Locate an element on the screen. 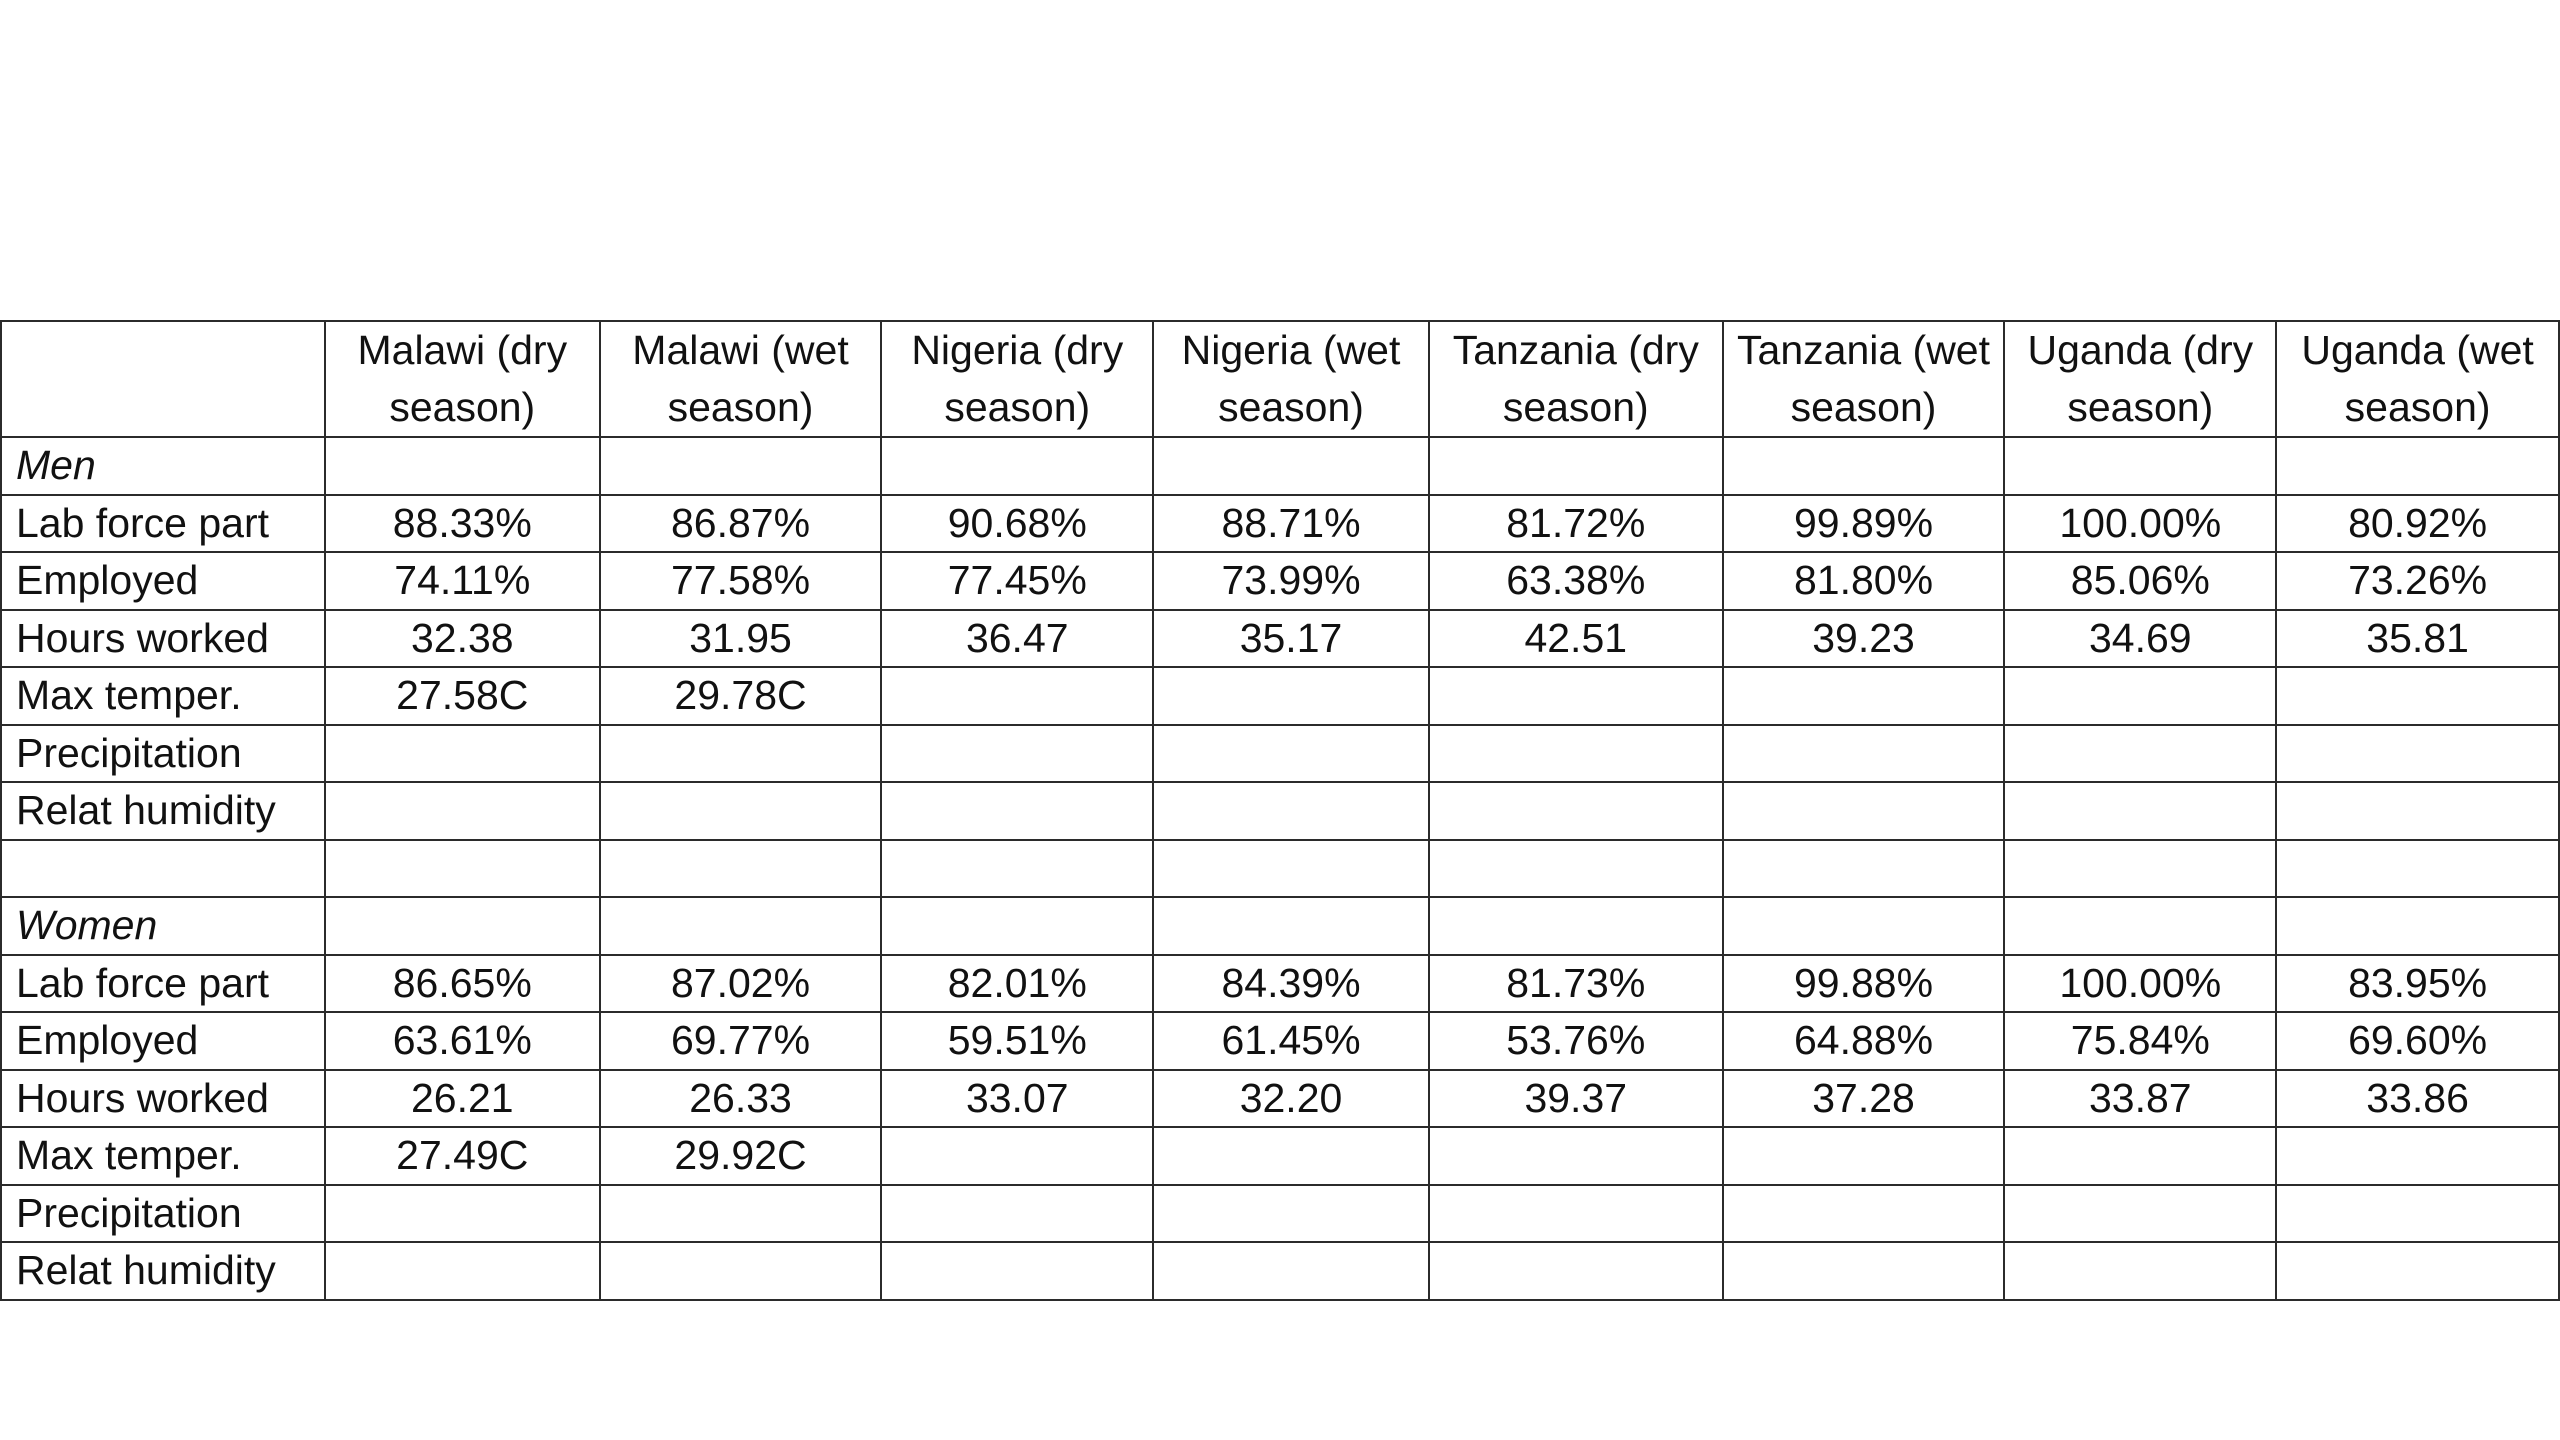  table-cell: 39.37 is located at coordinates (1575, 1098).